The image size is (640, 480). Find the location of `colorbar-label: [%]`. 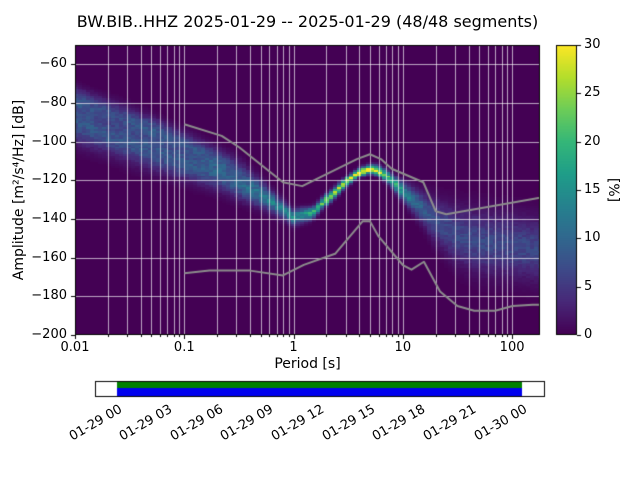

colorbar-label: [%] is located at coordinates (613, 190).